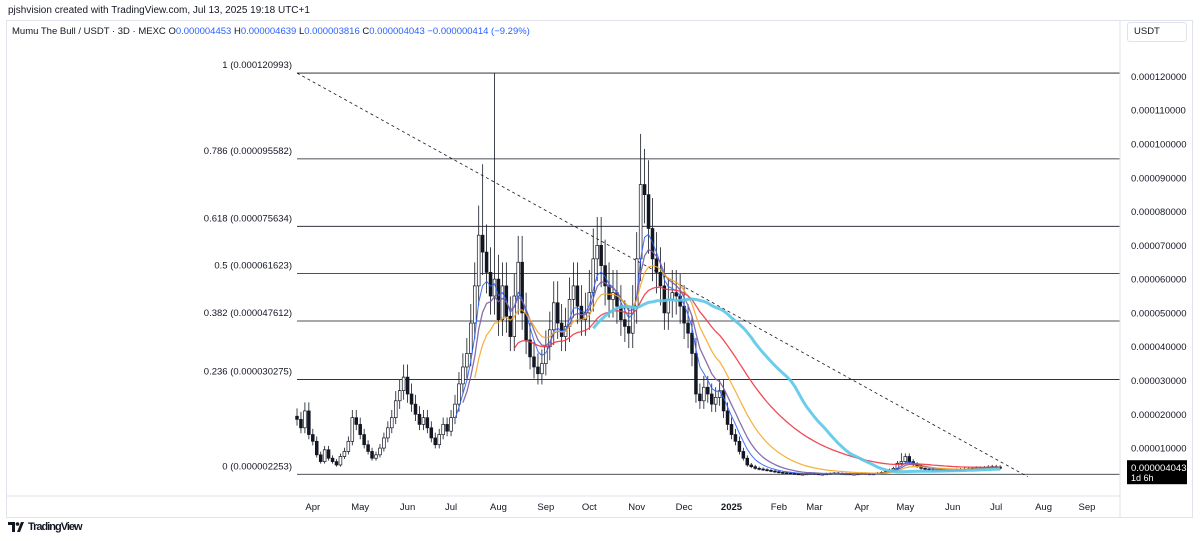 This screenshot has height=541, width=1200. Describe the element at coordinates (89, 31) in the screenshot. I see `symbol-label: Mumu The Bull / USDT · 3D · MEXC` at that location.